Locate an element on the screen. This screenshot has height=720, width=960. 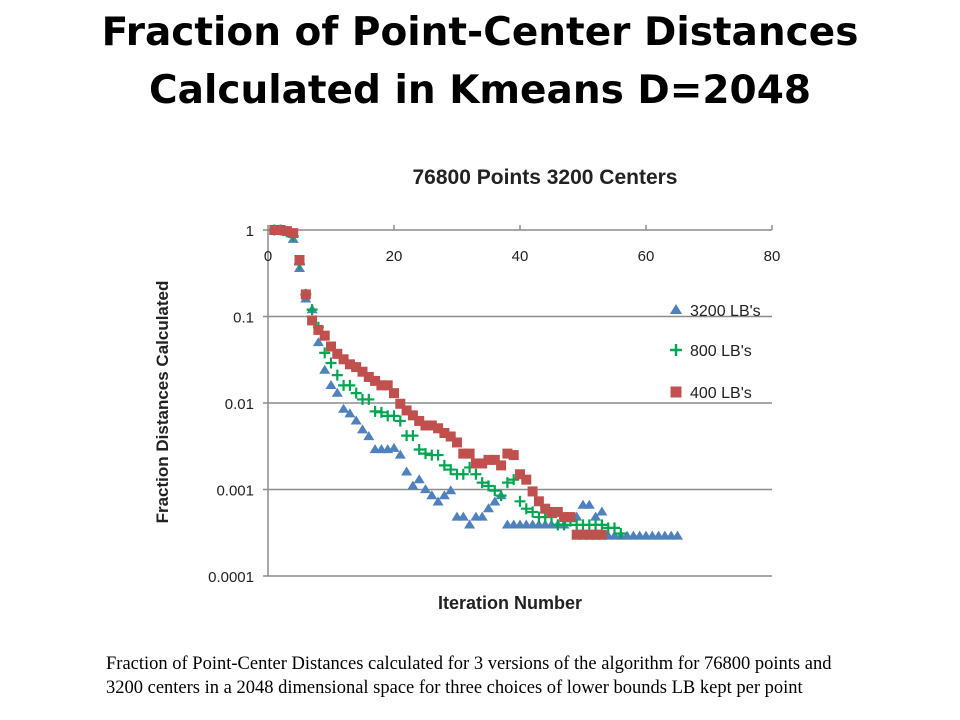
x-axis-title: Iteration Number is located at coordinates (510, 603).